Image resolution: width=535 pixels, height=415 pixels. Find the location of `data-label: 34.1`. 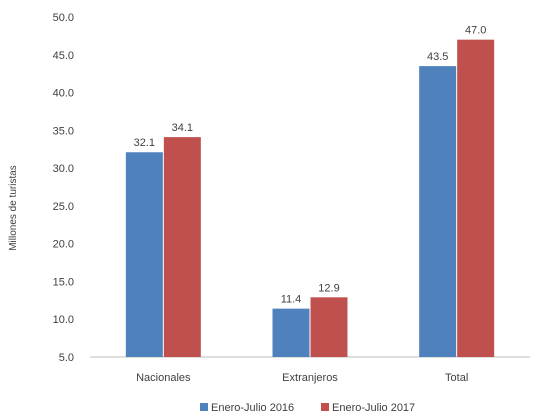

data-label: 34.1 is located at coordinates (182, 128).